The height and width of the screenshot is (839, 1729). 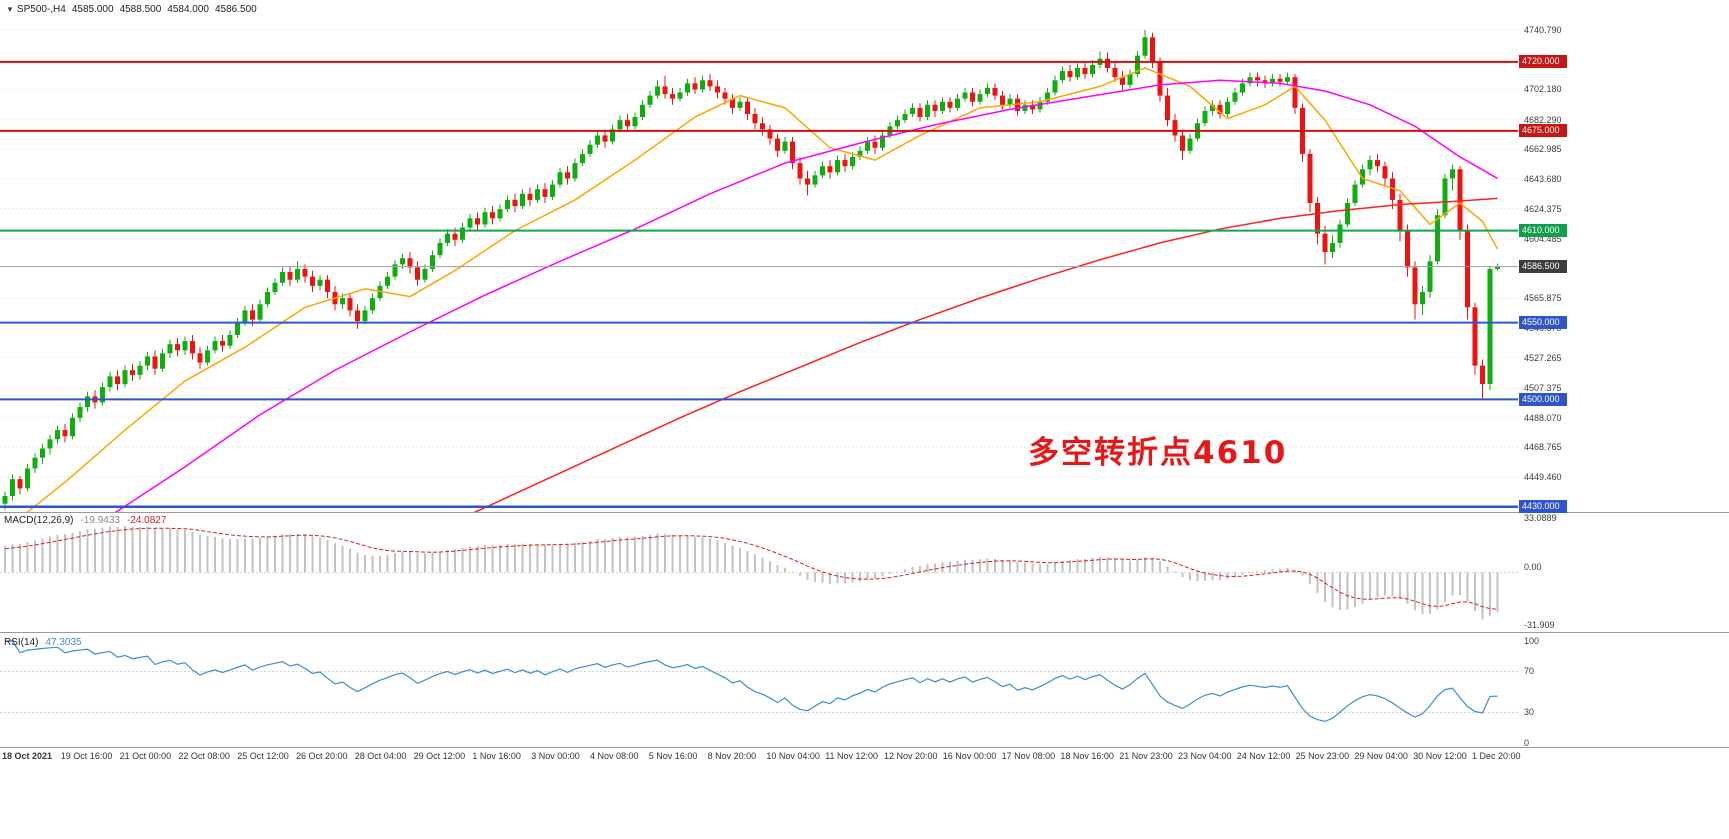 What do you see at coordinates (43, 642) in the screenshot?
I see `rsi-indicator-info: RSI(14) 47.3035` at bounding box center [43, 642].